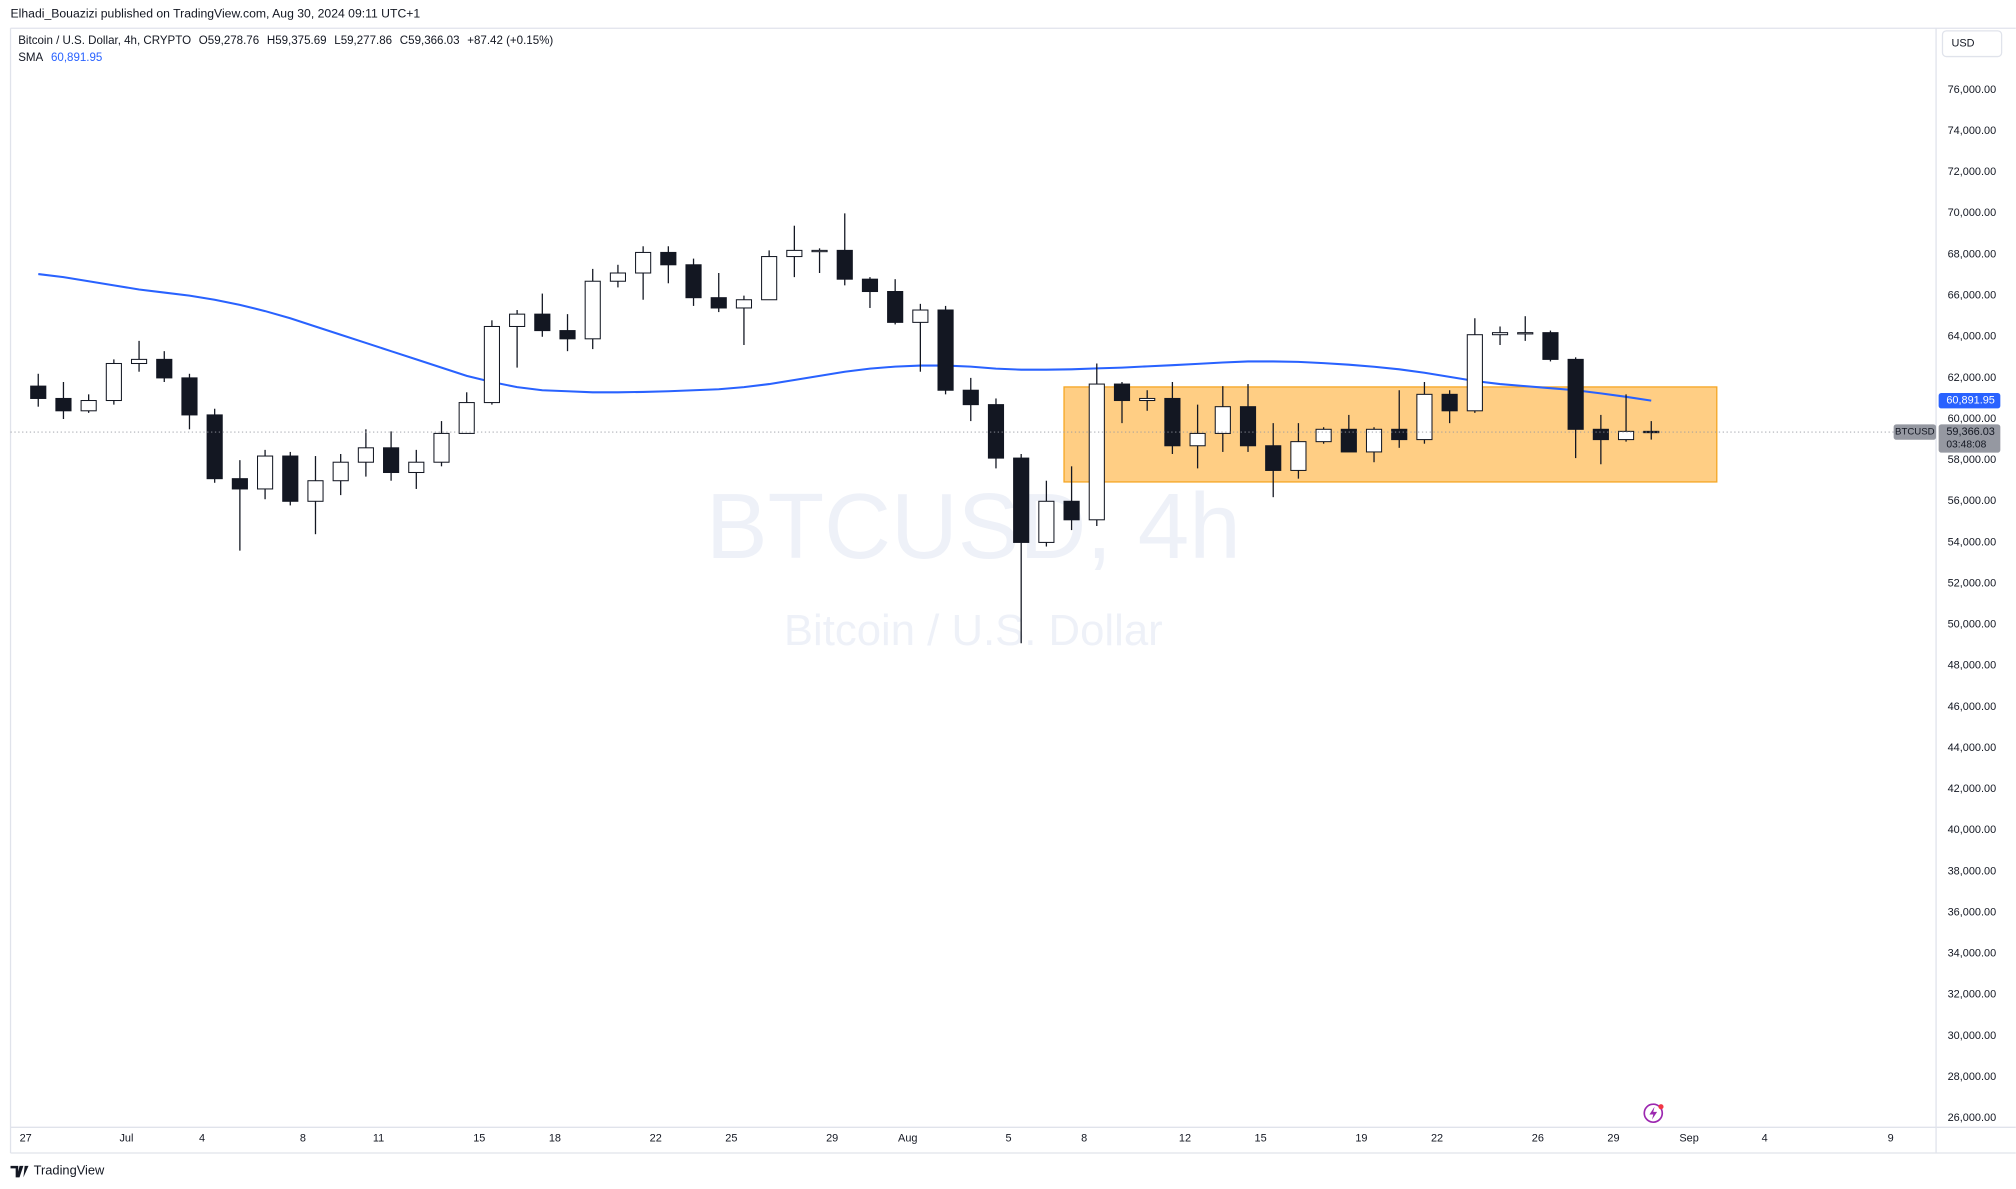  What do you see at coordinates (126, 1139) in the screenshot?
I see `x-tick-label: Jul` at bounding box center [126, 1139].